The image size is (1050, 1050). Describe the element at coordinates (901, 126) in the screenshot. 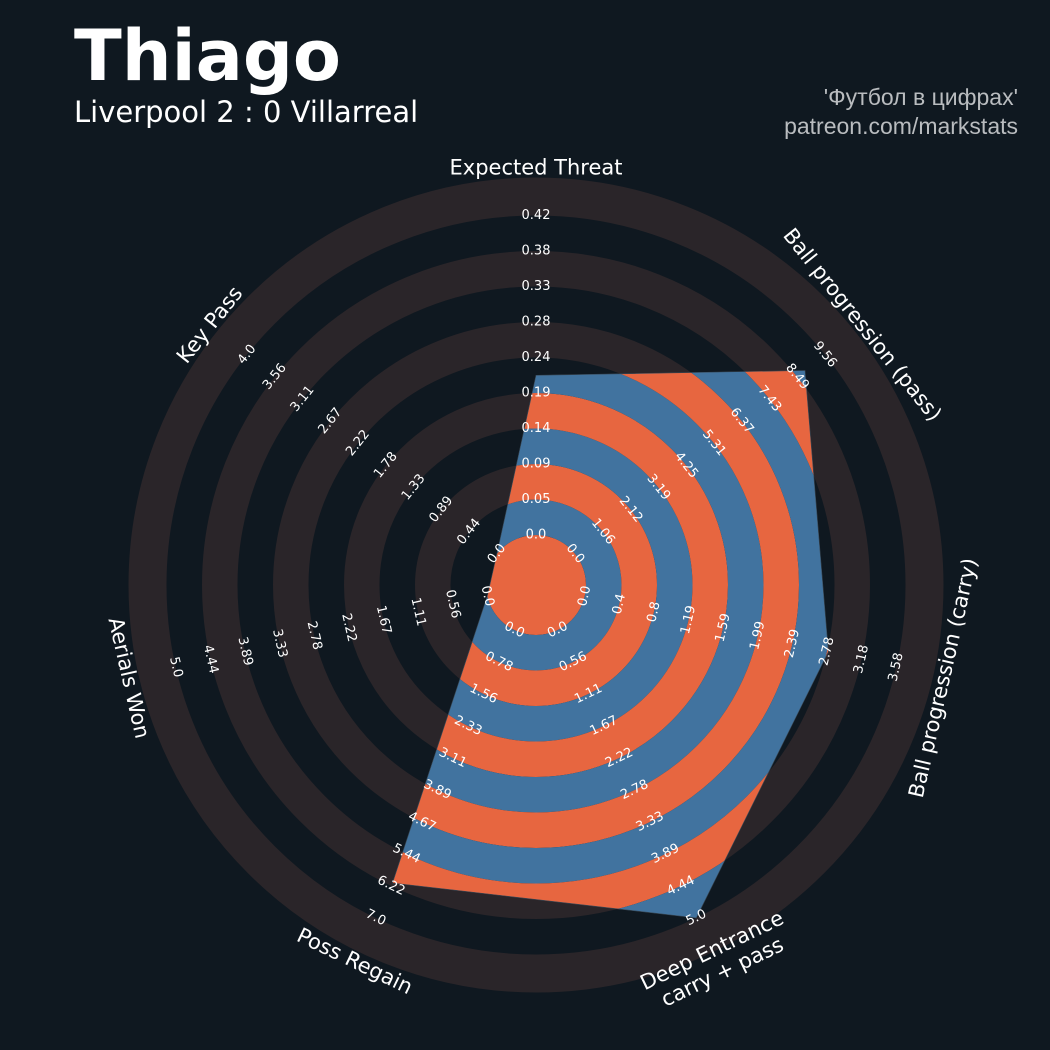

I see `credit-line-2: patreon.com/markstats` at that location.